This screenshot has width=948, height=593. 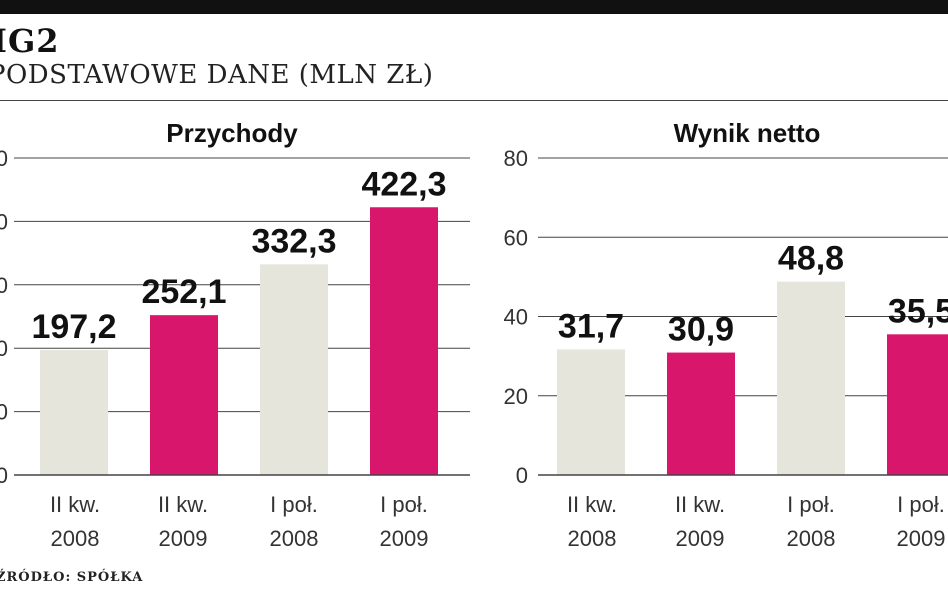 I want to click on value-label: 30,9, so click(x=701, y=330).